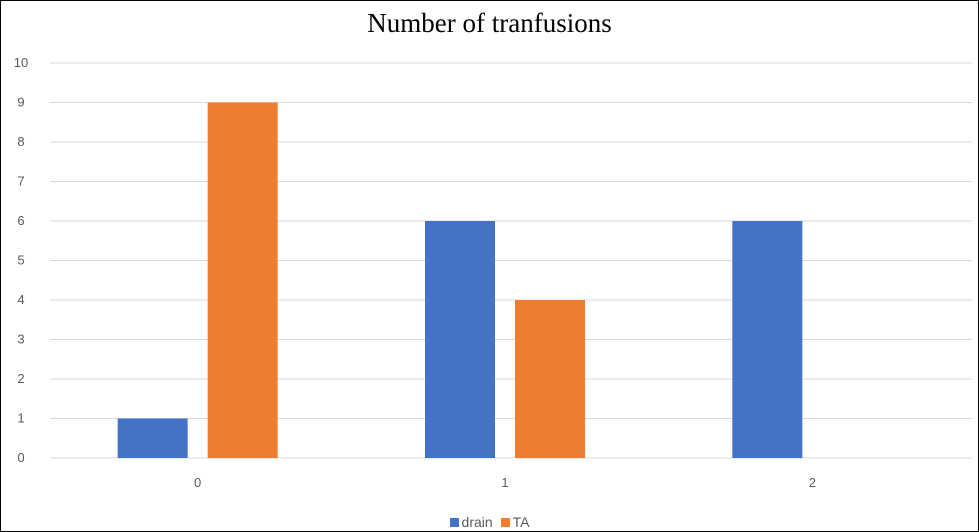 The image size is (979, 532). I want to click on legend-swatch-ta, so click(505, 522).